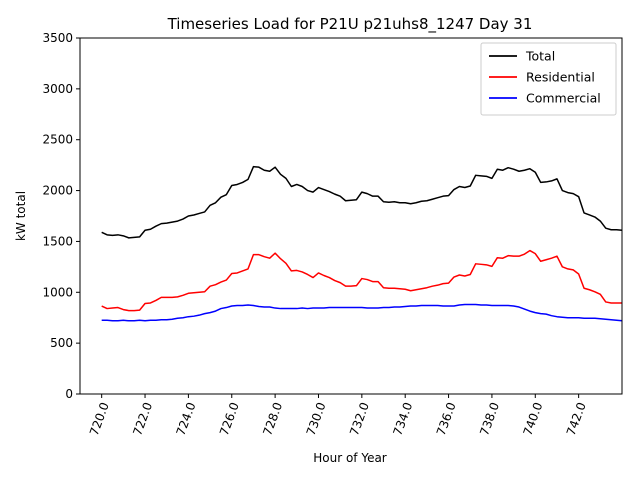 The height and width of the screenshot is (480, 640). I want to click on legend-label-commercial: Commercial, so click(563, 98).